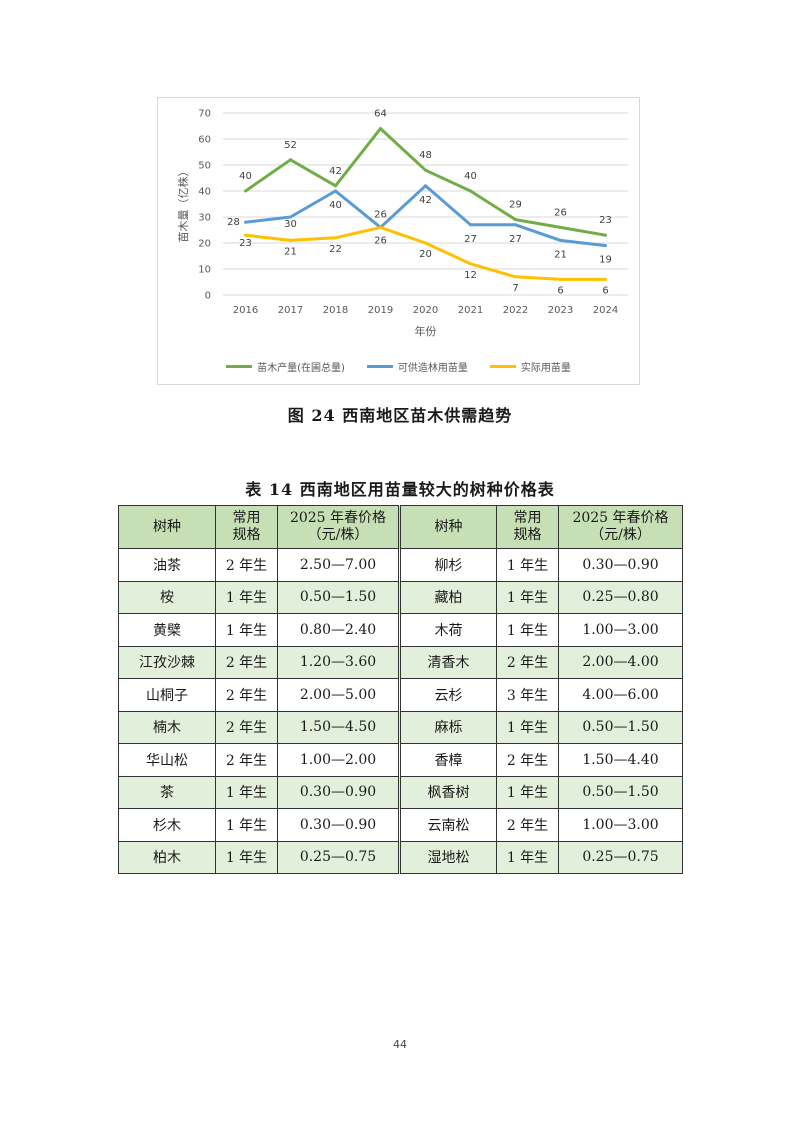  Describe the element at coordinates (447, 727) in the screenshot. I see `table-cell: 麻栎` at that location.